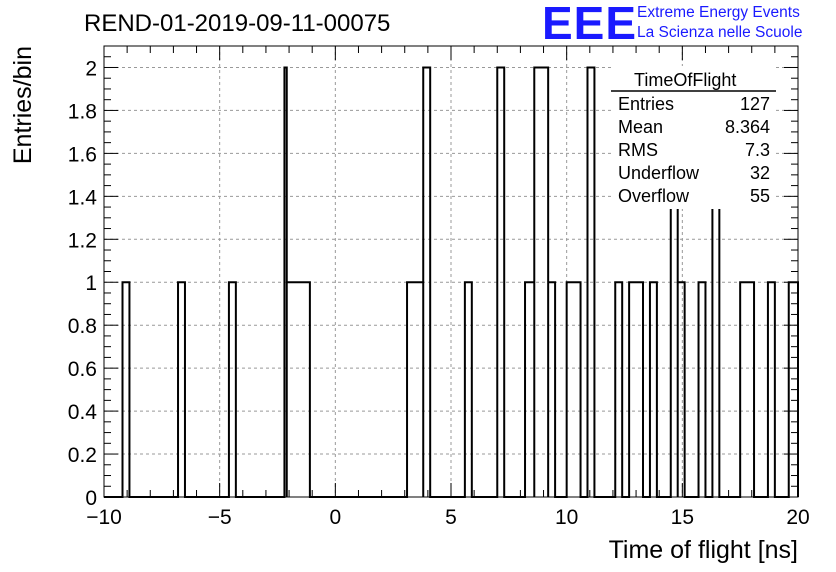 The image size is (836, 572). What do you see at coordinates (82, 154) in the screenshot?
I see `y-tick-label: 1.6` at bounding box center [82, 154].